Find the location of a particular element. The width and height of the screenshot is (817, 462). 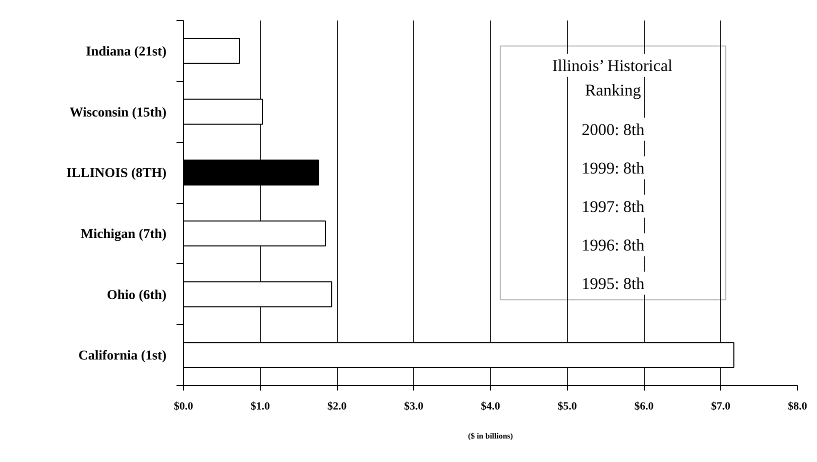

x-tick-label: $6.0 is located at coordinates (644, 406).